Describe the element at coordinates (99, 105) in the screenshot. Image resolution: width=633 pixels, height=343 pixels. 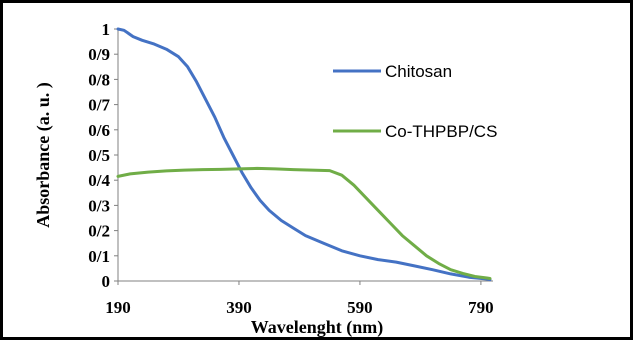
I see `y-tick-label: 0/7` at that location.